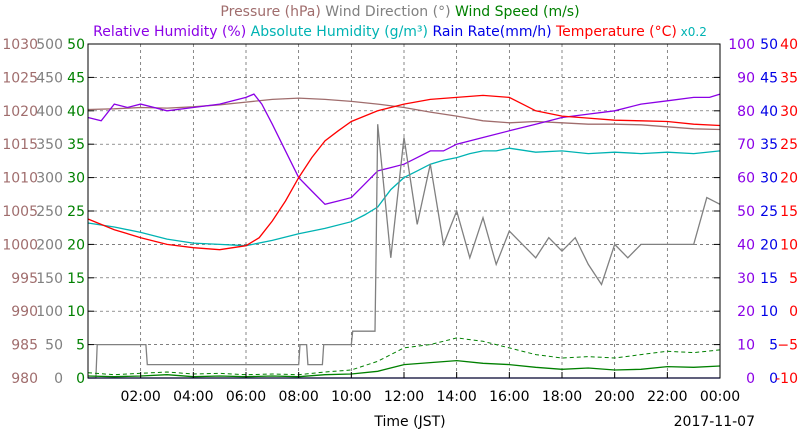  What do you see at coordinates (49, 279) in the screenshot?
I see `left-tick-label-wind_direction: 150` at bounding box center [49, 279].